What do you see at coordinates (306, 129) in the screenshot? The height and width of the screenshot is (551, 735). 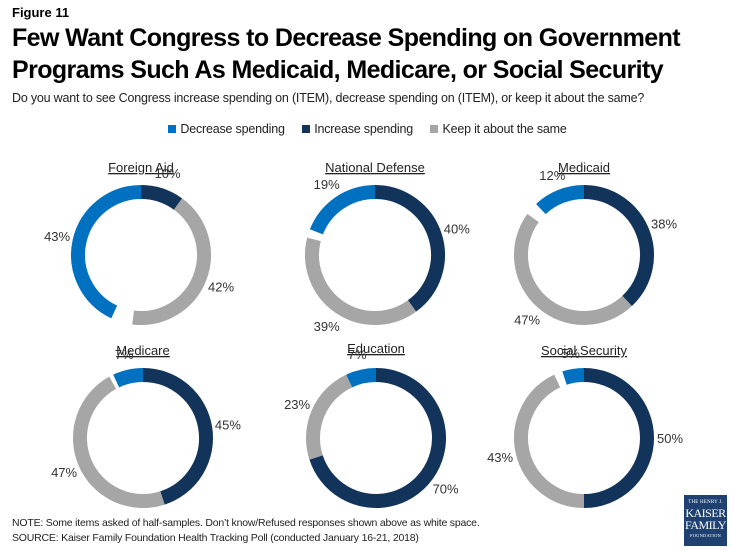 I see `legend-swatch-increase` at bounding box center [306, 129].